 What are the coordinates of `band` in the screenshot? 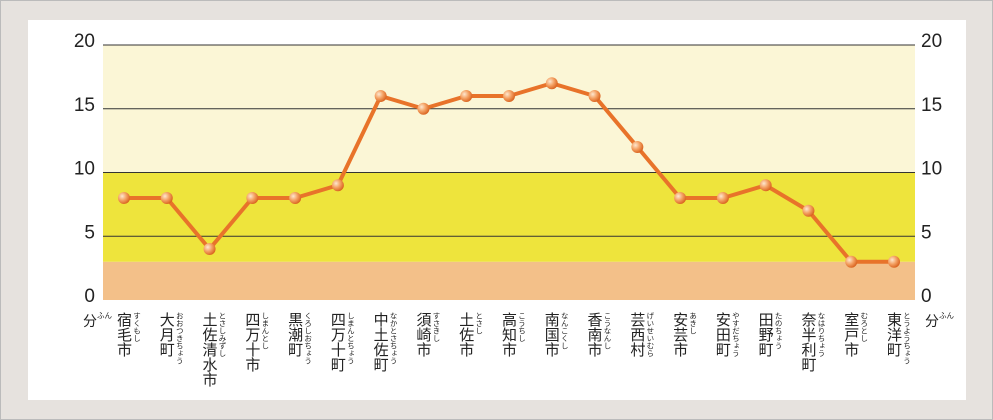 It's located at (509, 280).